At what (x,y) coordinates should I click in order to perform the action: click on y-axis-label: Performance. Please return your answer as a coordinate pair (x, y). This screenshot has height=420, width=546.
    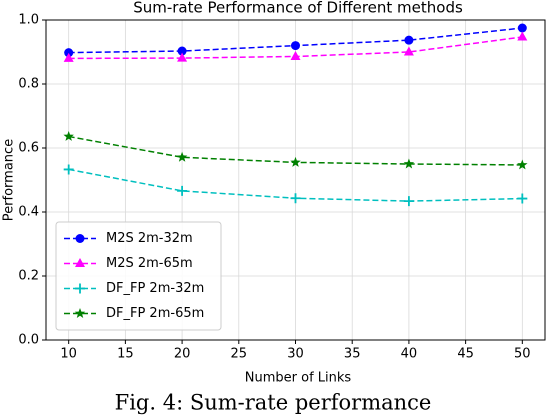
    Looking at the image, I should click on (9, 180).